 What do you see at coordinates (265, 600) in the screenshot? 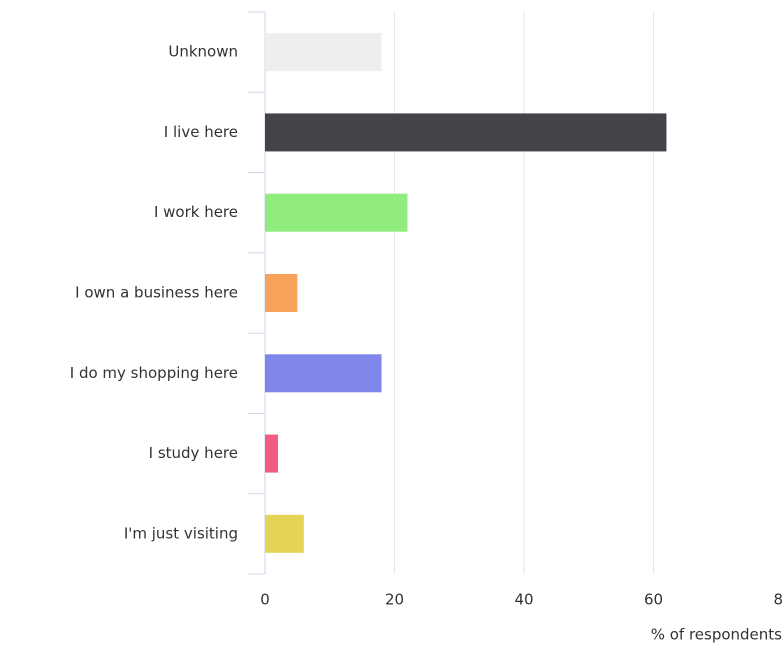
I see `x-tick-label: 0` at bounding box center [265, 600].